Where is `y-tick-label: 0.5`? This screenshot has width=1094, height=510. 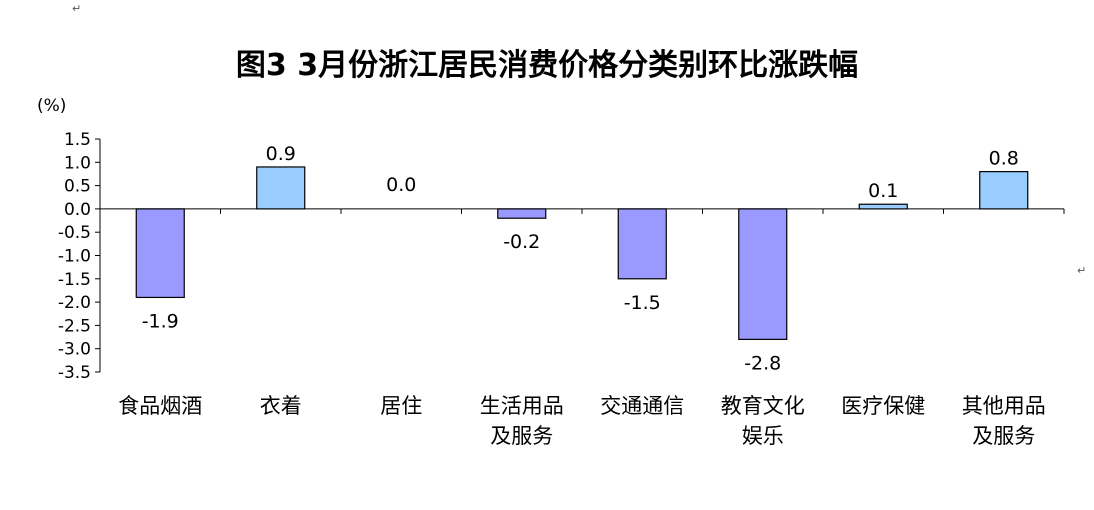
y-tick-label: 0.5 is located at coordinates (77, 187).